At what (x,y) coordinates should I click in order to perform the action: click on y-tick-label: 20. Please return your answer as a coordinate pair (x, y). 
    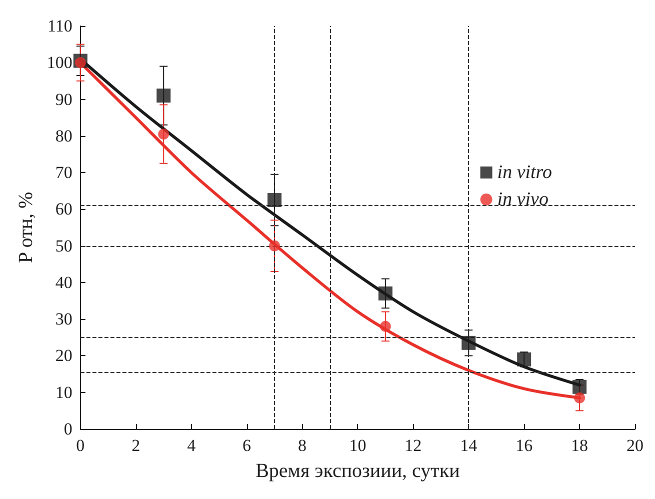
    Looking at the image, I should click on (63, 356).